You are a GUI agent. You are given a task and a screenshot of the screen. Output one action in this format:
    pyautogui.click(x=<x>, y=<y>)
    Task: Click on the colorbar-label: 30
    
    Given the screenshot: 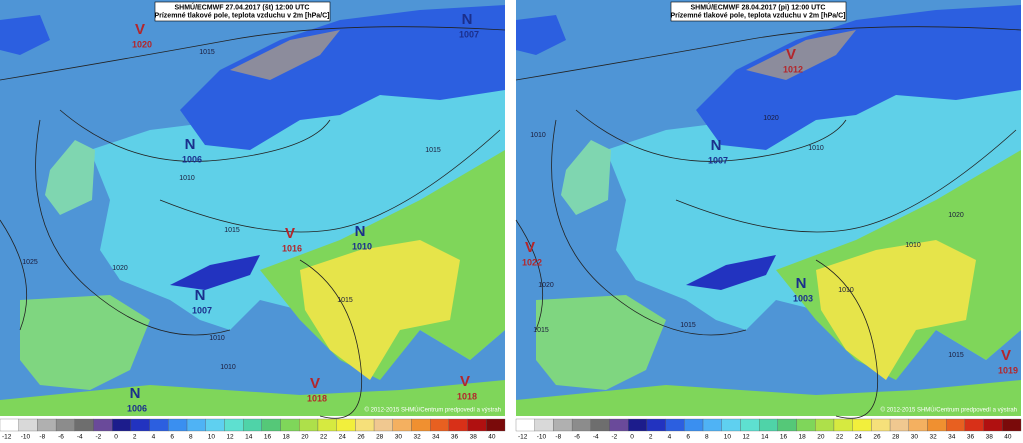 What is the action you would take?
    pyautogui.click(x=399, y=437)
    